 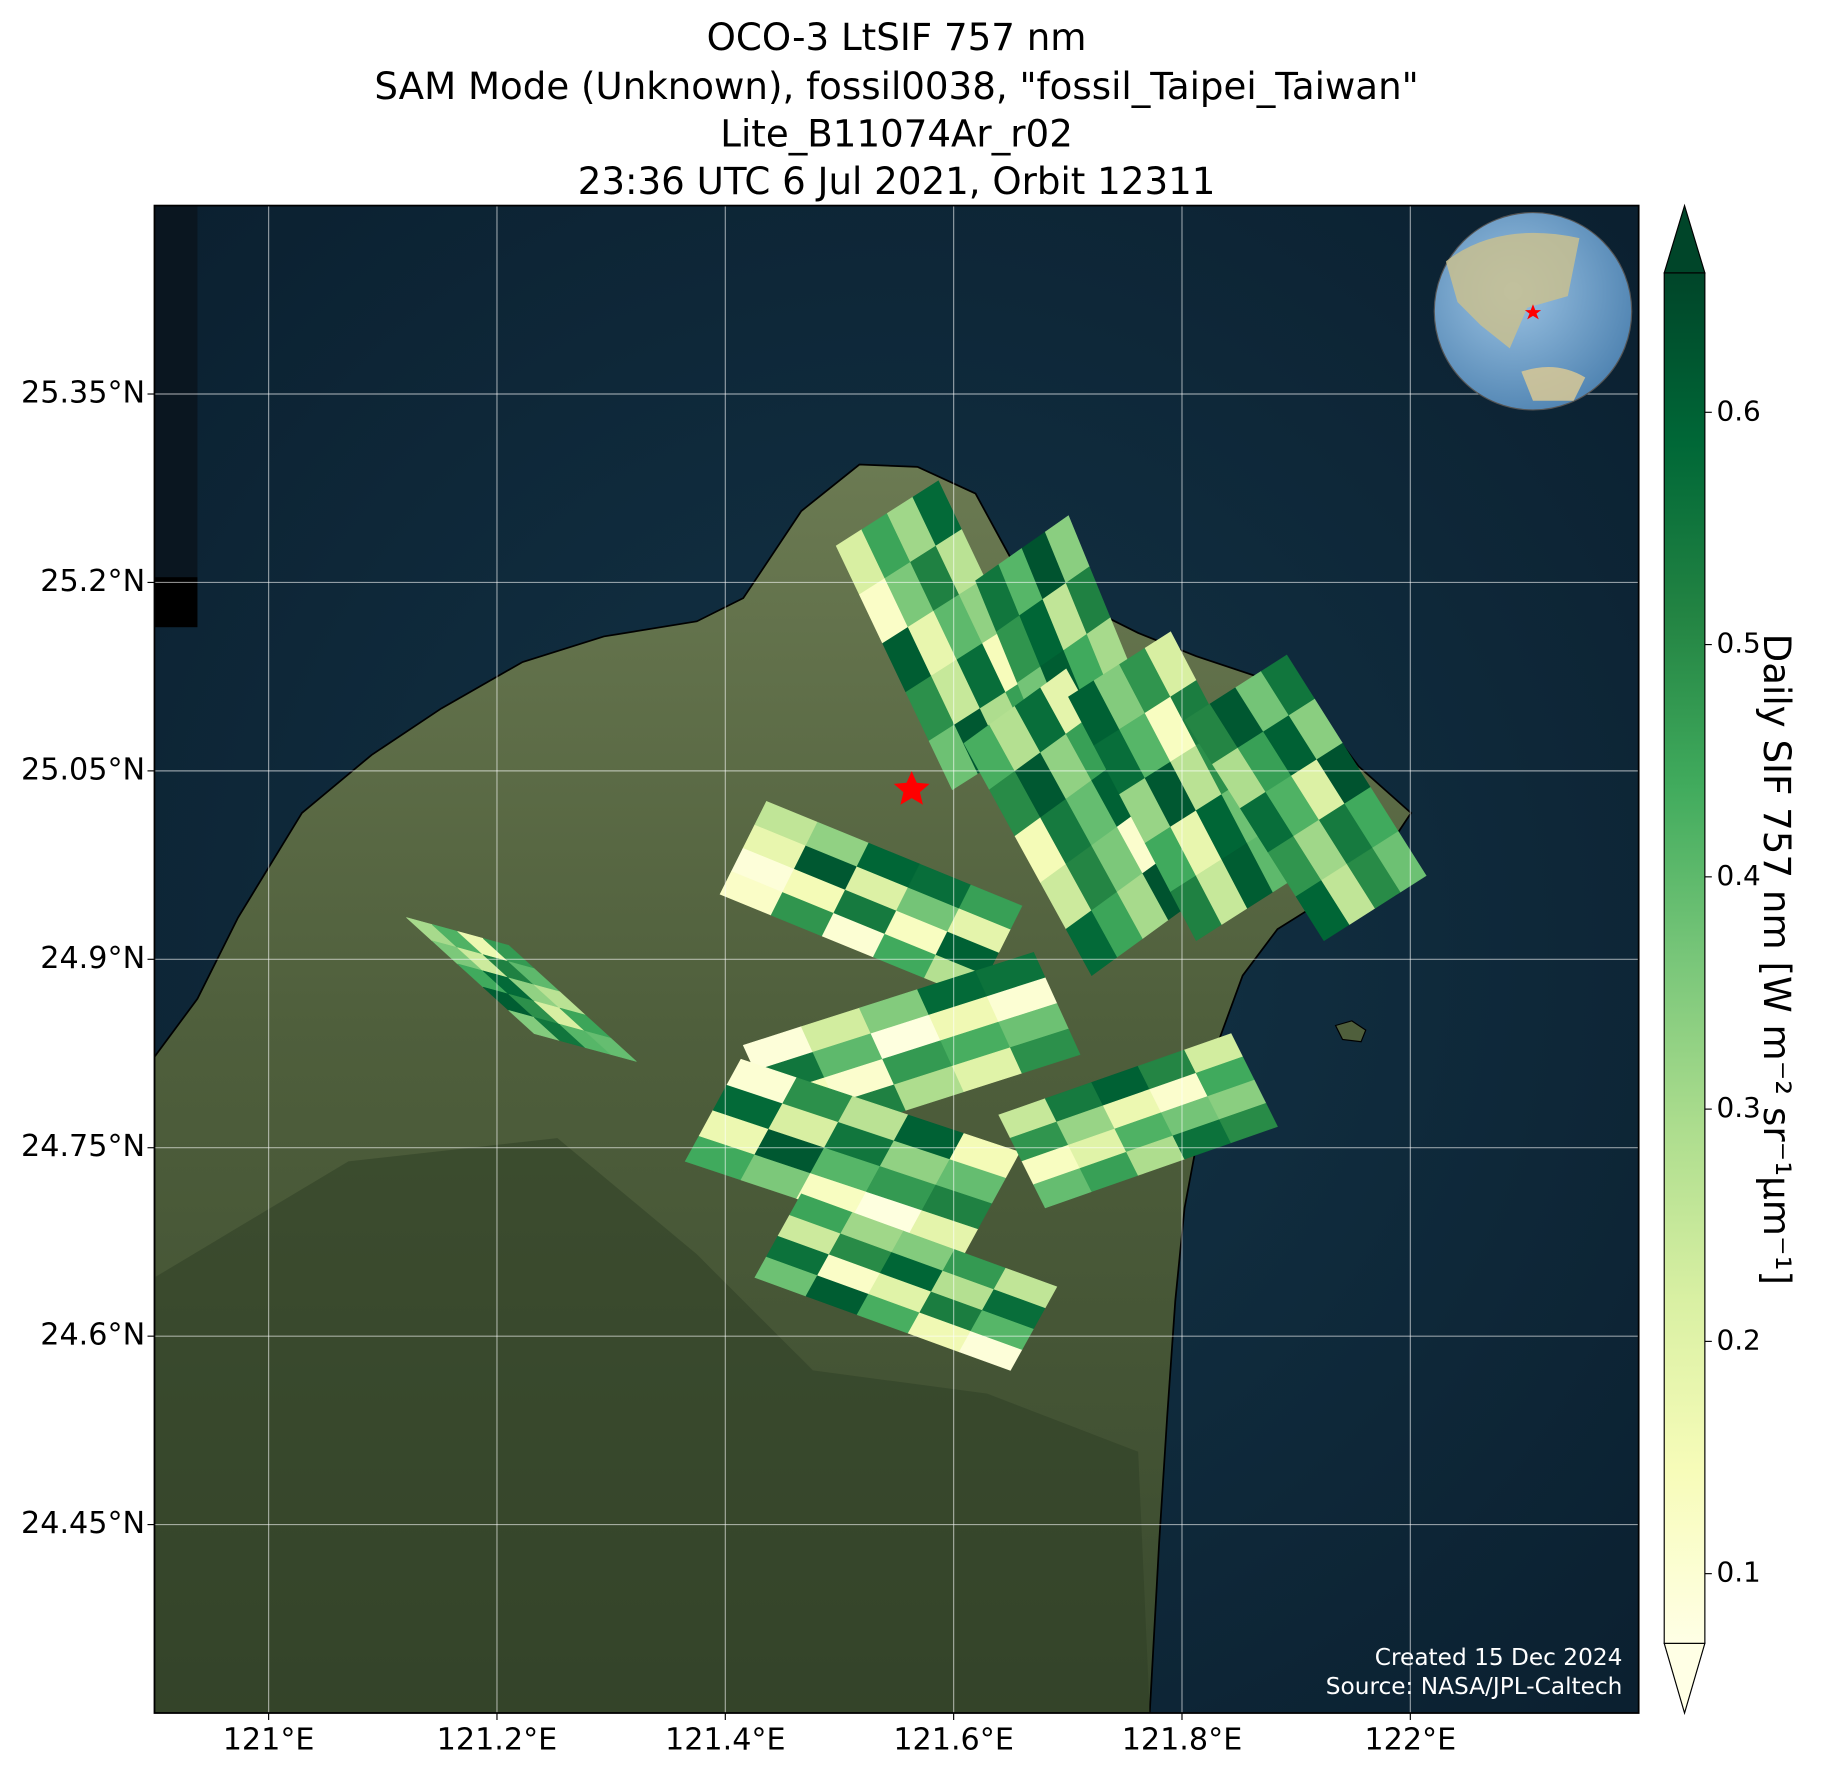 I want to click on colorbar-extend-min, so click(x=1684, y=1679).